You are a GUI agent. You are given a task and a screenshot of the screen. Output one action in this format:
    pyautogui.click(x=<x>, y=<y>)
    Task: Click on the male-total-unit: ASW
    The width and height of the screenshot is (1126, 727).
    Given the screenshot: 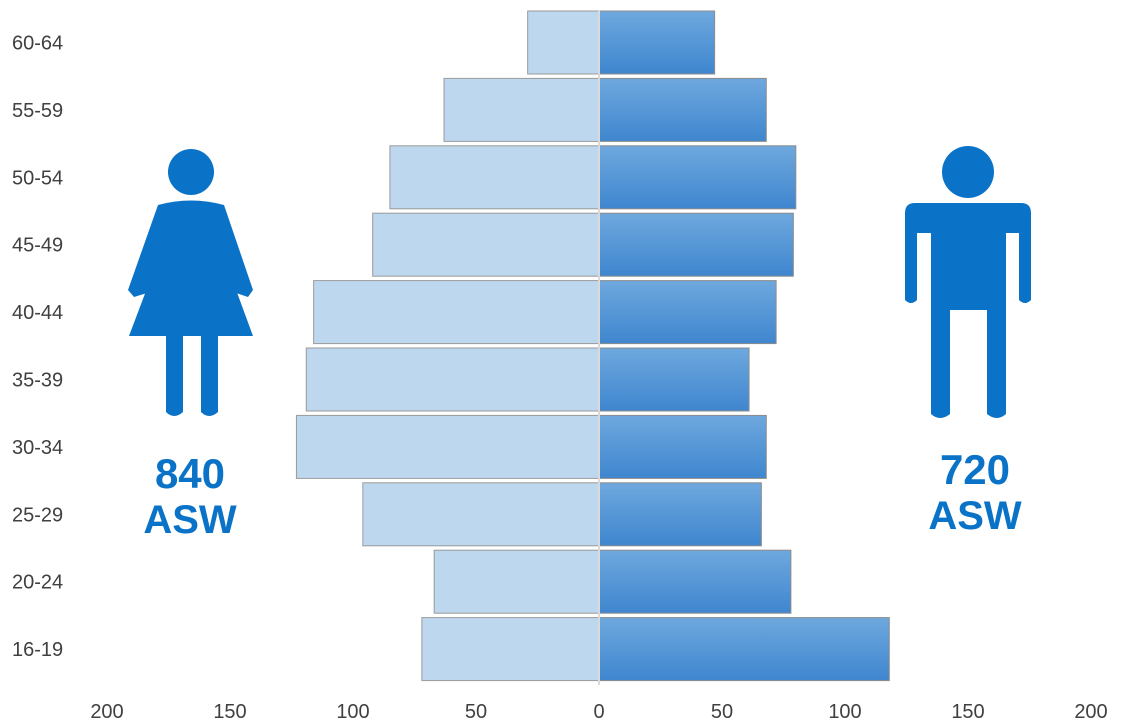 What is the action you would take?
    pyautogui.click(x=975, y=516)
    